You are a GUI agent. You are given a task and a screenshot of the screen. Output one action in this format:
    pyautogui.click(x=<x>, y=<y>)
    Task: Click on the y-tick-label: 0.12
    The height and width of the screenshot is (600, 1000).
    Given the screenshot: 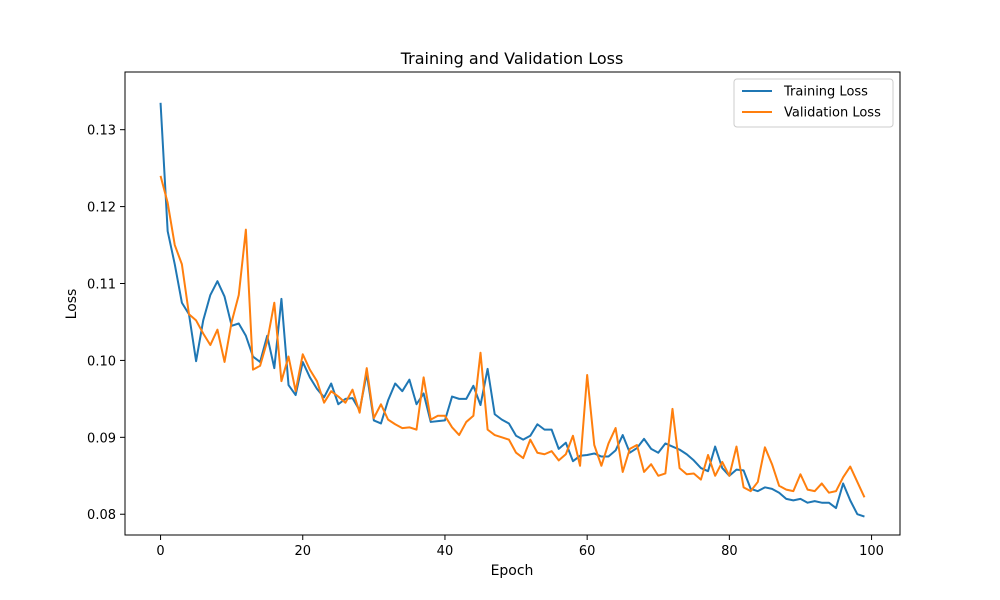 What is the action you would take?
    pyautogui.click(x=101, y=208)
    